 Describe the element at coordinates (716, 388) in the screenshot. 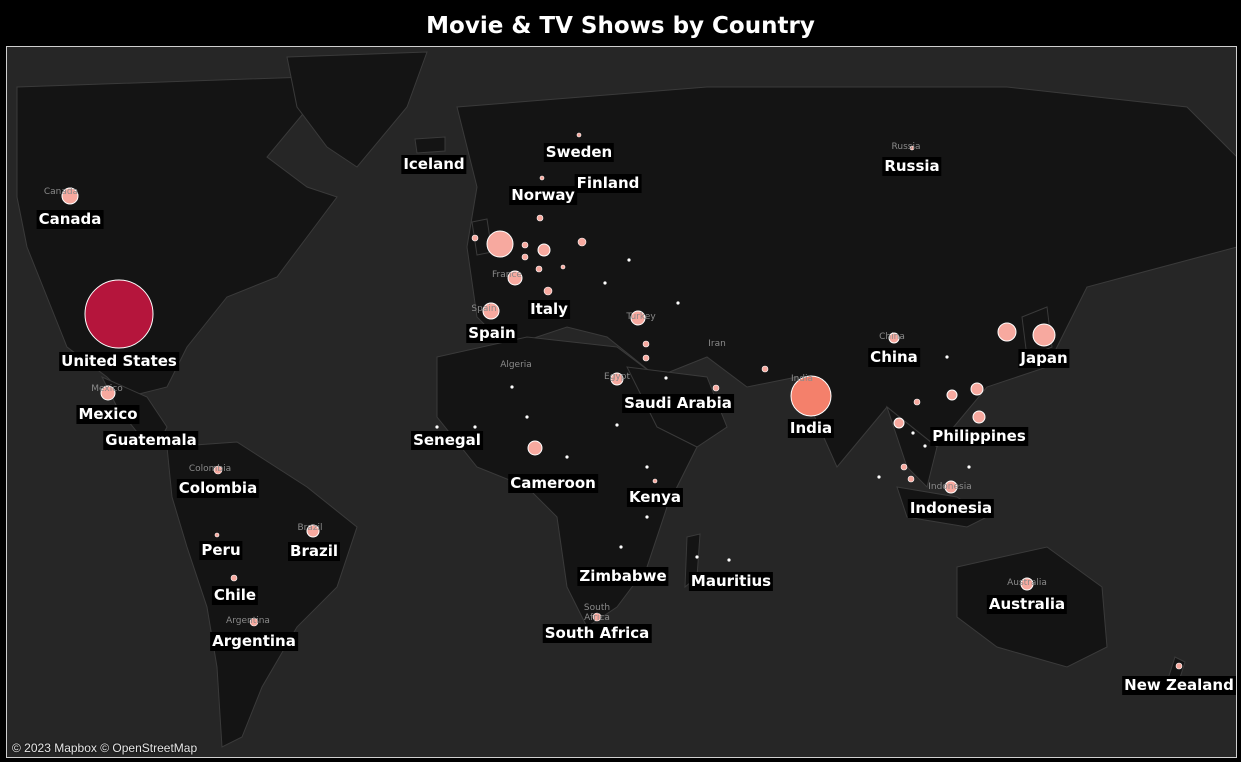

I see `country-marker-uae` at that location.